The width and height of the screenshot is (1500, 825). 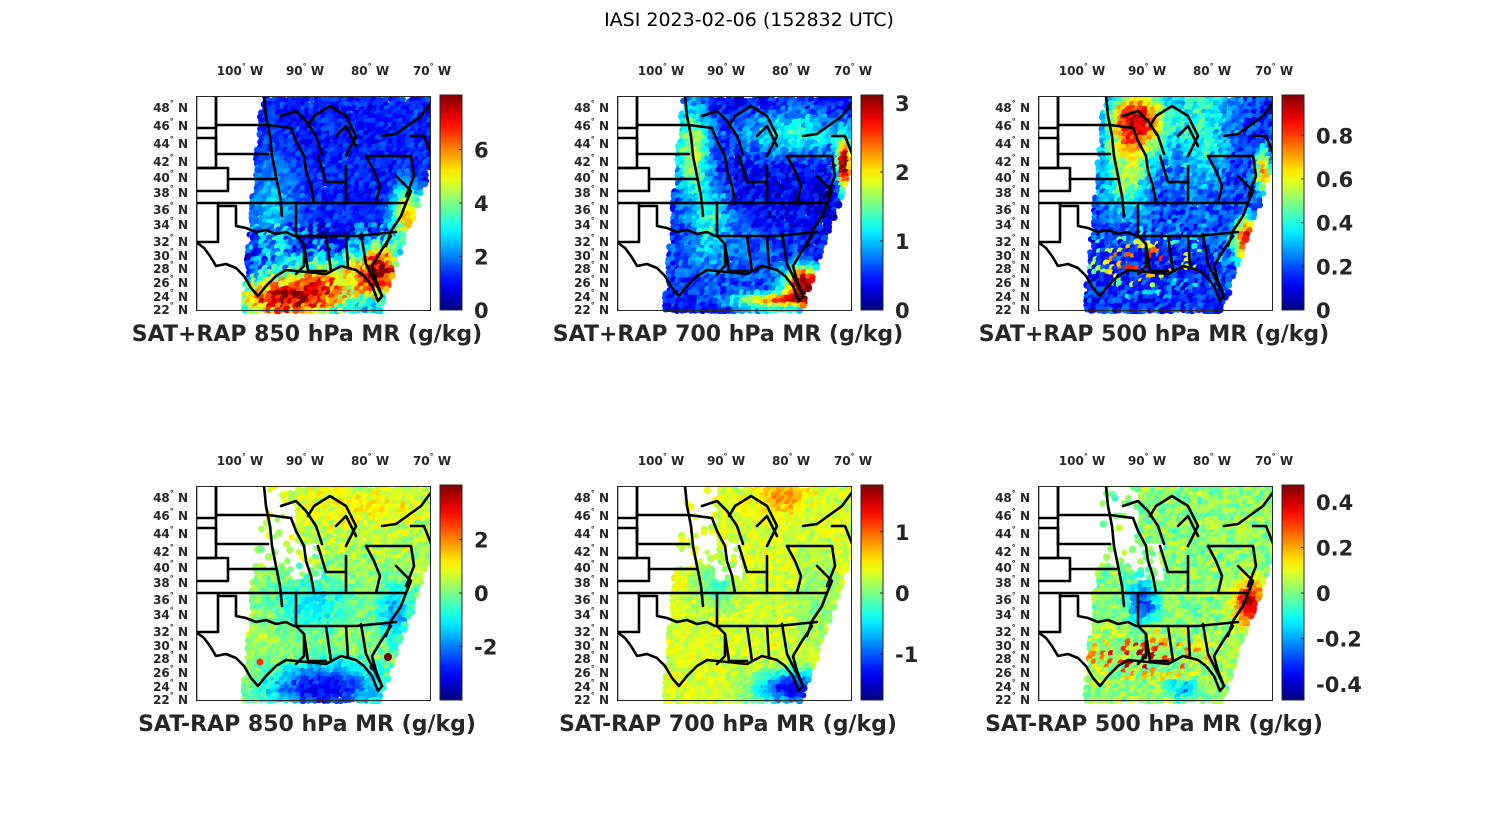 What do you see at coordinates (170, 224) in the screenshot?
I see `lat-tick-label: 34° N` at bounding box center [170, 224].